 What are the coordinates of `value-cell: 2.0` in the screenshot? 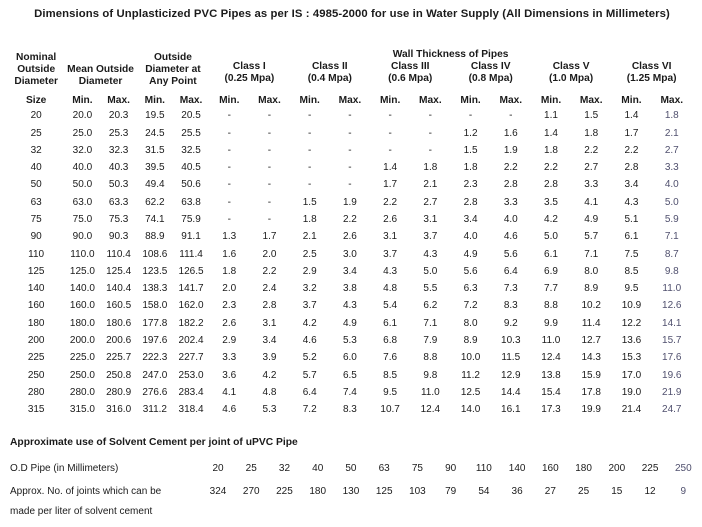 It's located at (269, 254).